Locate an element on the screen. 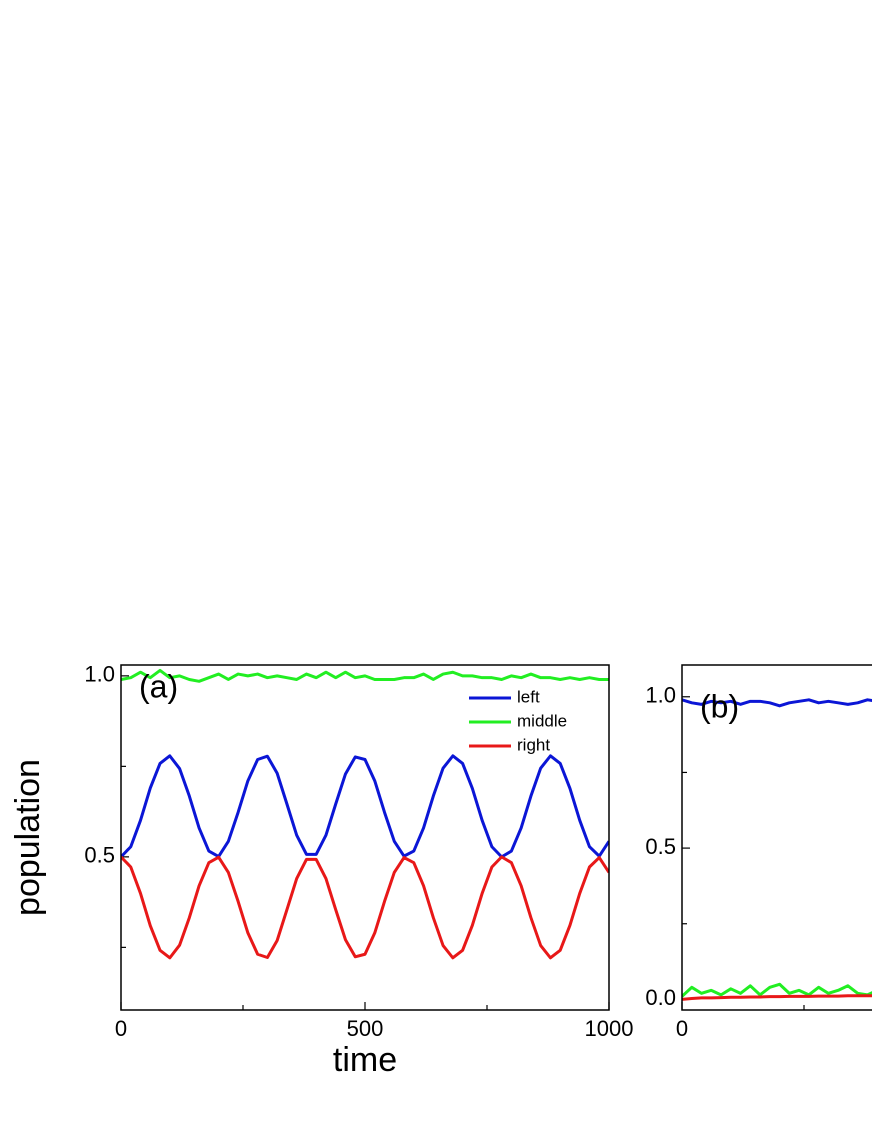  legend-label: left is located at coordinates (528, 696).